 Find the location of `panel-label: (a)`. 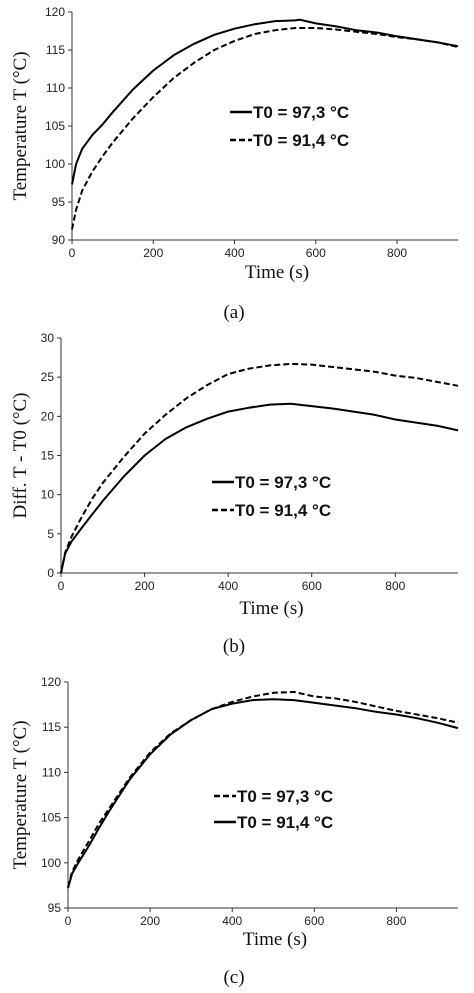

panel-label: (a) is located at coordinates (233, 312).